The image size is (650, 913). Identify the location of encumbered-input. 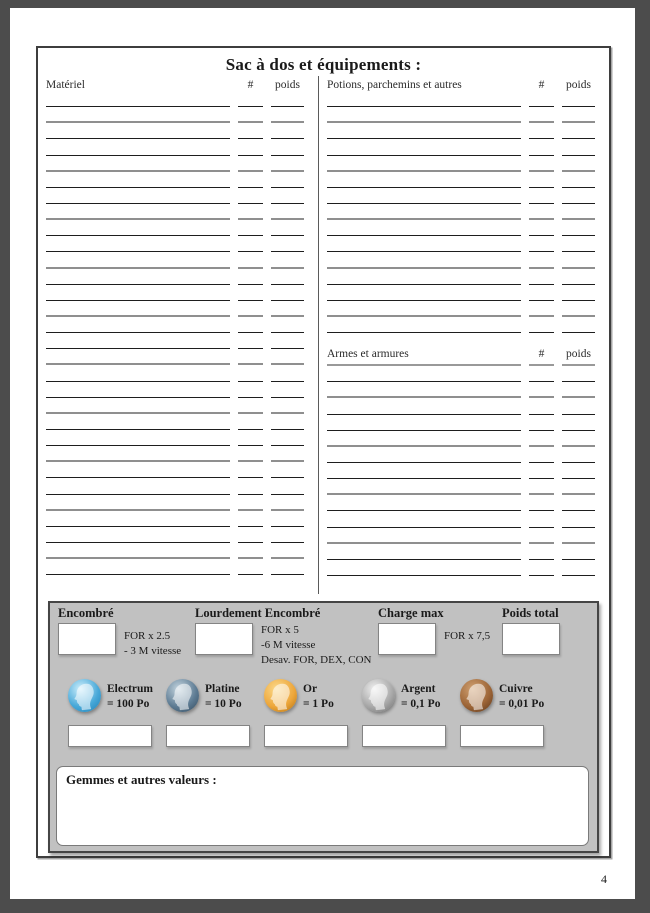
(87, 639).